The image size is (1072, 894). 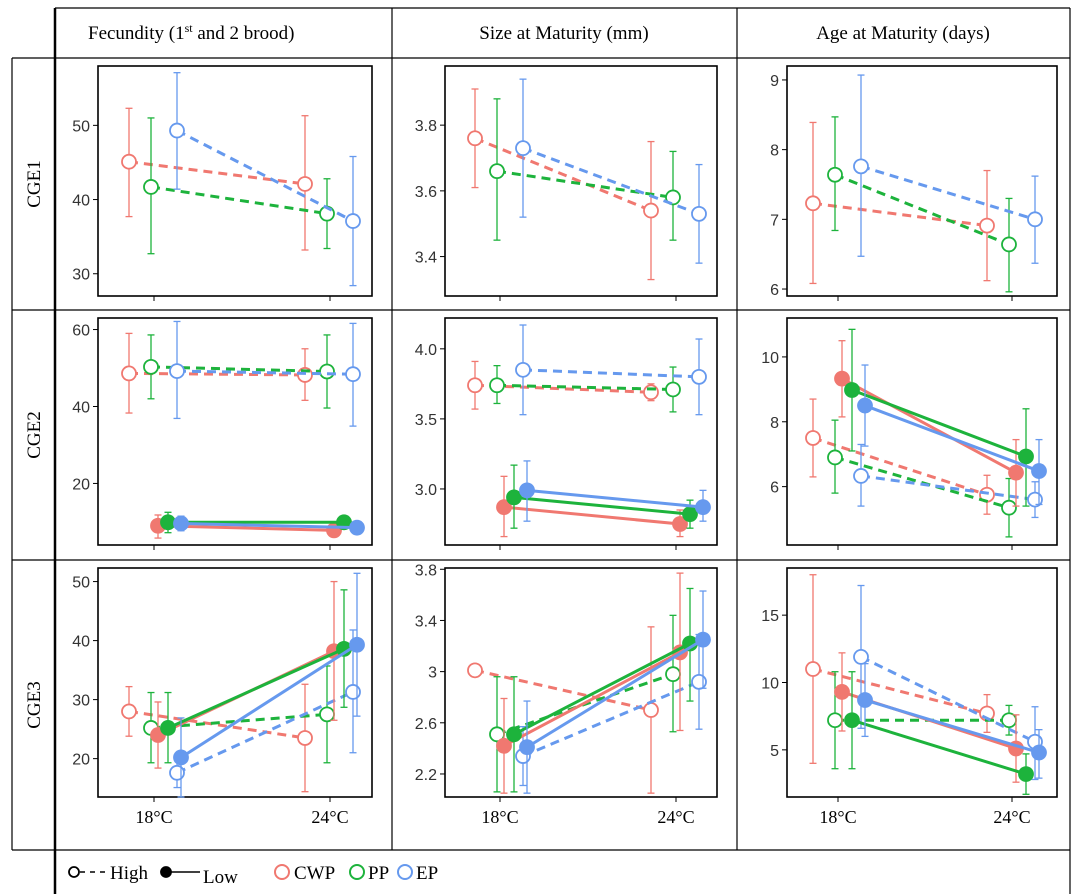 I want to click on series-cwp-low, so click(x=592, y=506).